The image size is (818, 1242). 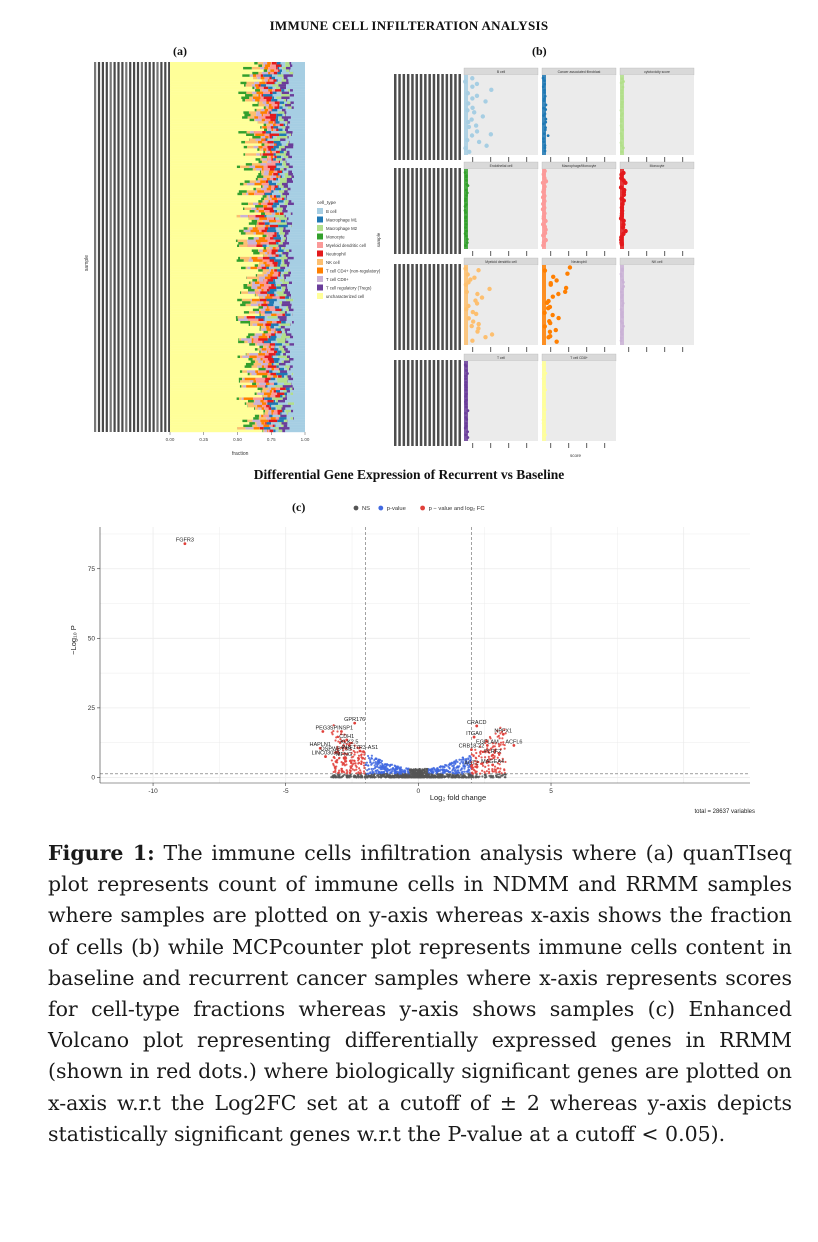 What do you see at coordinates (544, 401) in the screenshot?
I see `facet-baseline-bar` at bounding box center [544, 401].